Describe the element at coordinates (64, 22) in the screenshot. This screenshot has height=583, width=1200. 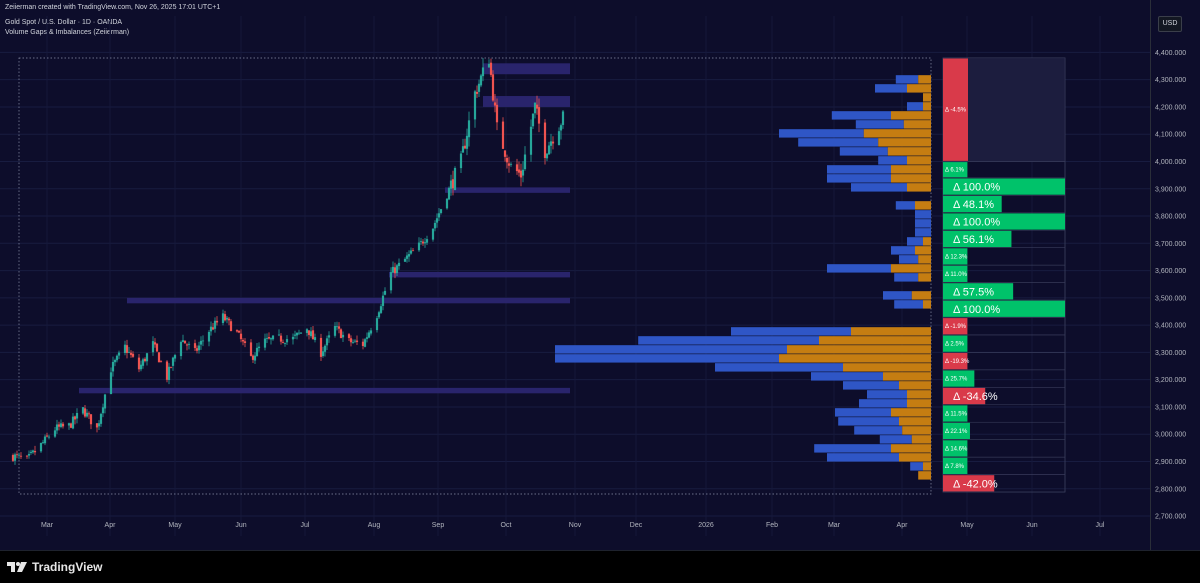
I see `symbol-legend: Gold Spot / U.S. Dollar · 1D · OANDA` at that location.